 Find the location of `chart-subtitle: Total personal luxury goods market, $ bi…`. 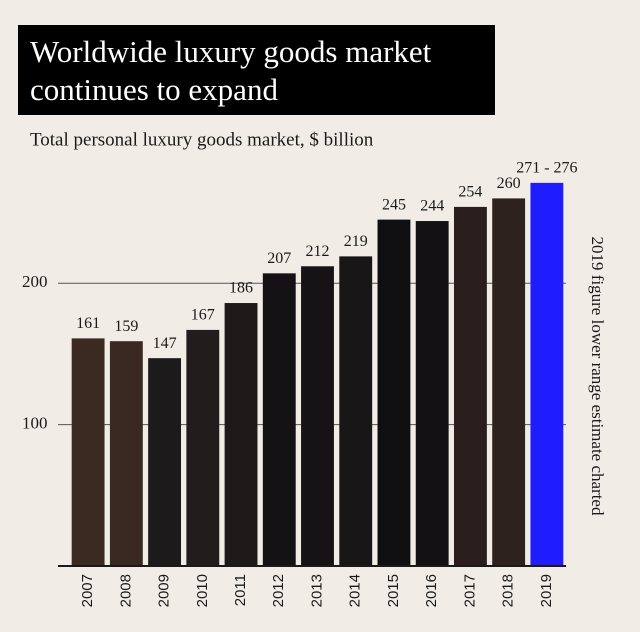

chart-subtitle: Total personal luxury goods market, $ bi… is located at coordinates (202, 139).